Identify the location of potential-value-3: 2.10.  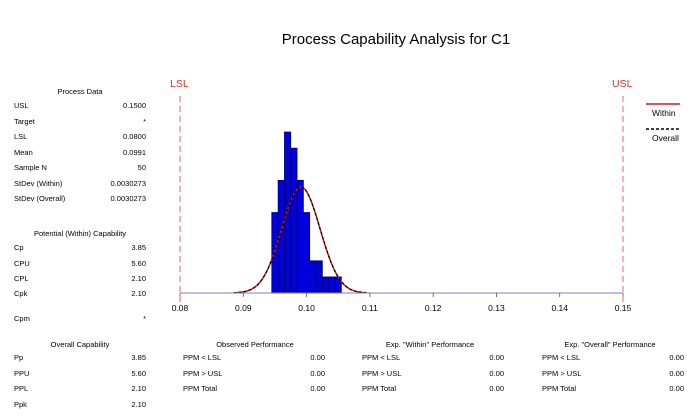
(138, 293).